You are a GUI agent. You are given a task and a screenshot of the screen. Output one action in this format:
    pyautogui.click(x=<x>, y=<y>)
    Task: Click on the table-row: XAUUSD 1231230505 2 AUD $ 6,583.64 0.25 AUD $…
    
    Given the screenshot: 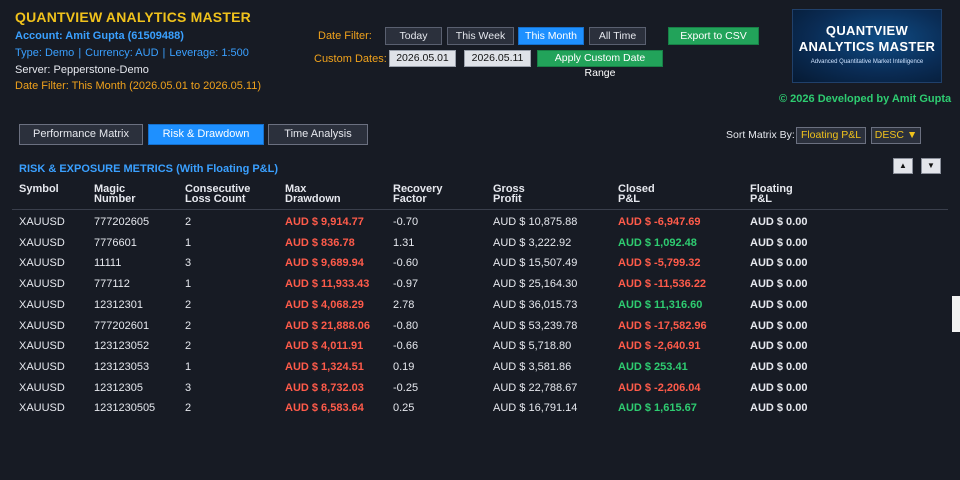 What is the action you would take?
    pyautogui.click(x=480, y=408)
    